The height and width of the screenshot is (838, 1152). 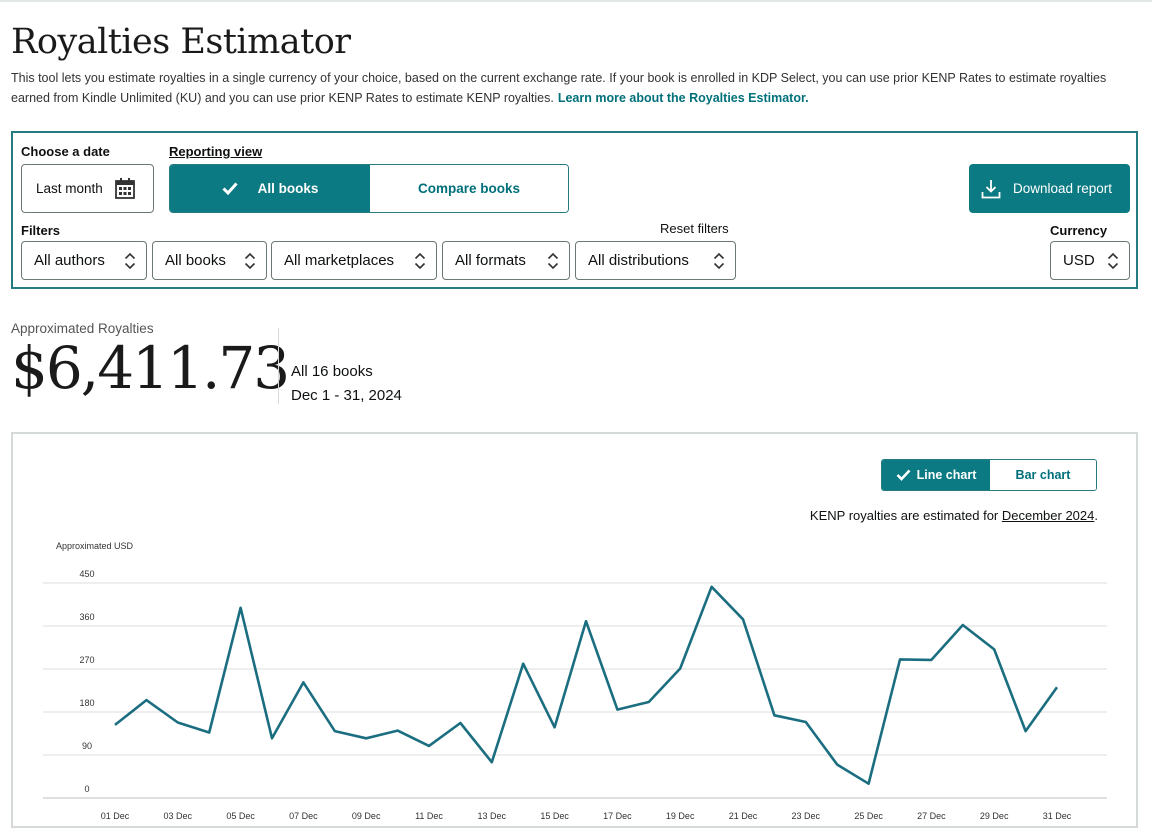 What do you see at coordinates (86, 660) in the screenshot?
I see `y-tick-label: 270` at bounding box center [86, 660].